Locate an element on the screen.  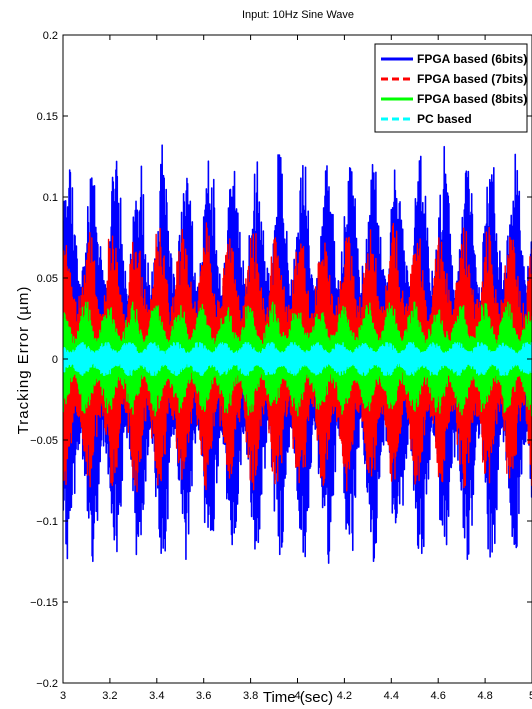
legend-label: FPGA based (8bits) is located at coordinates (472, 99).